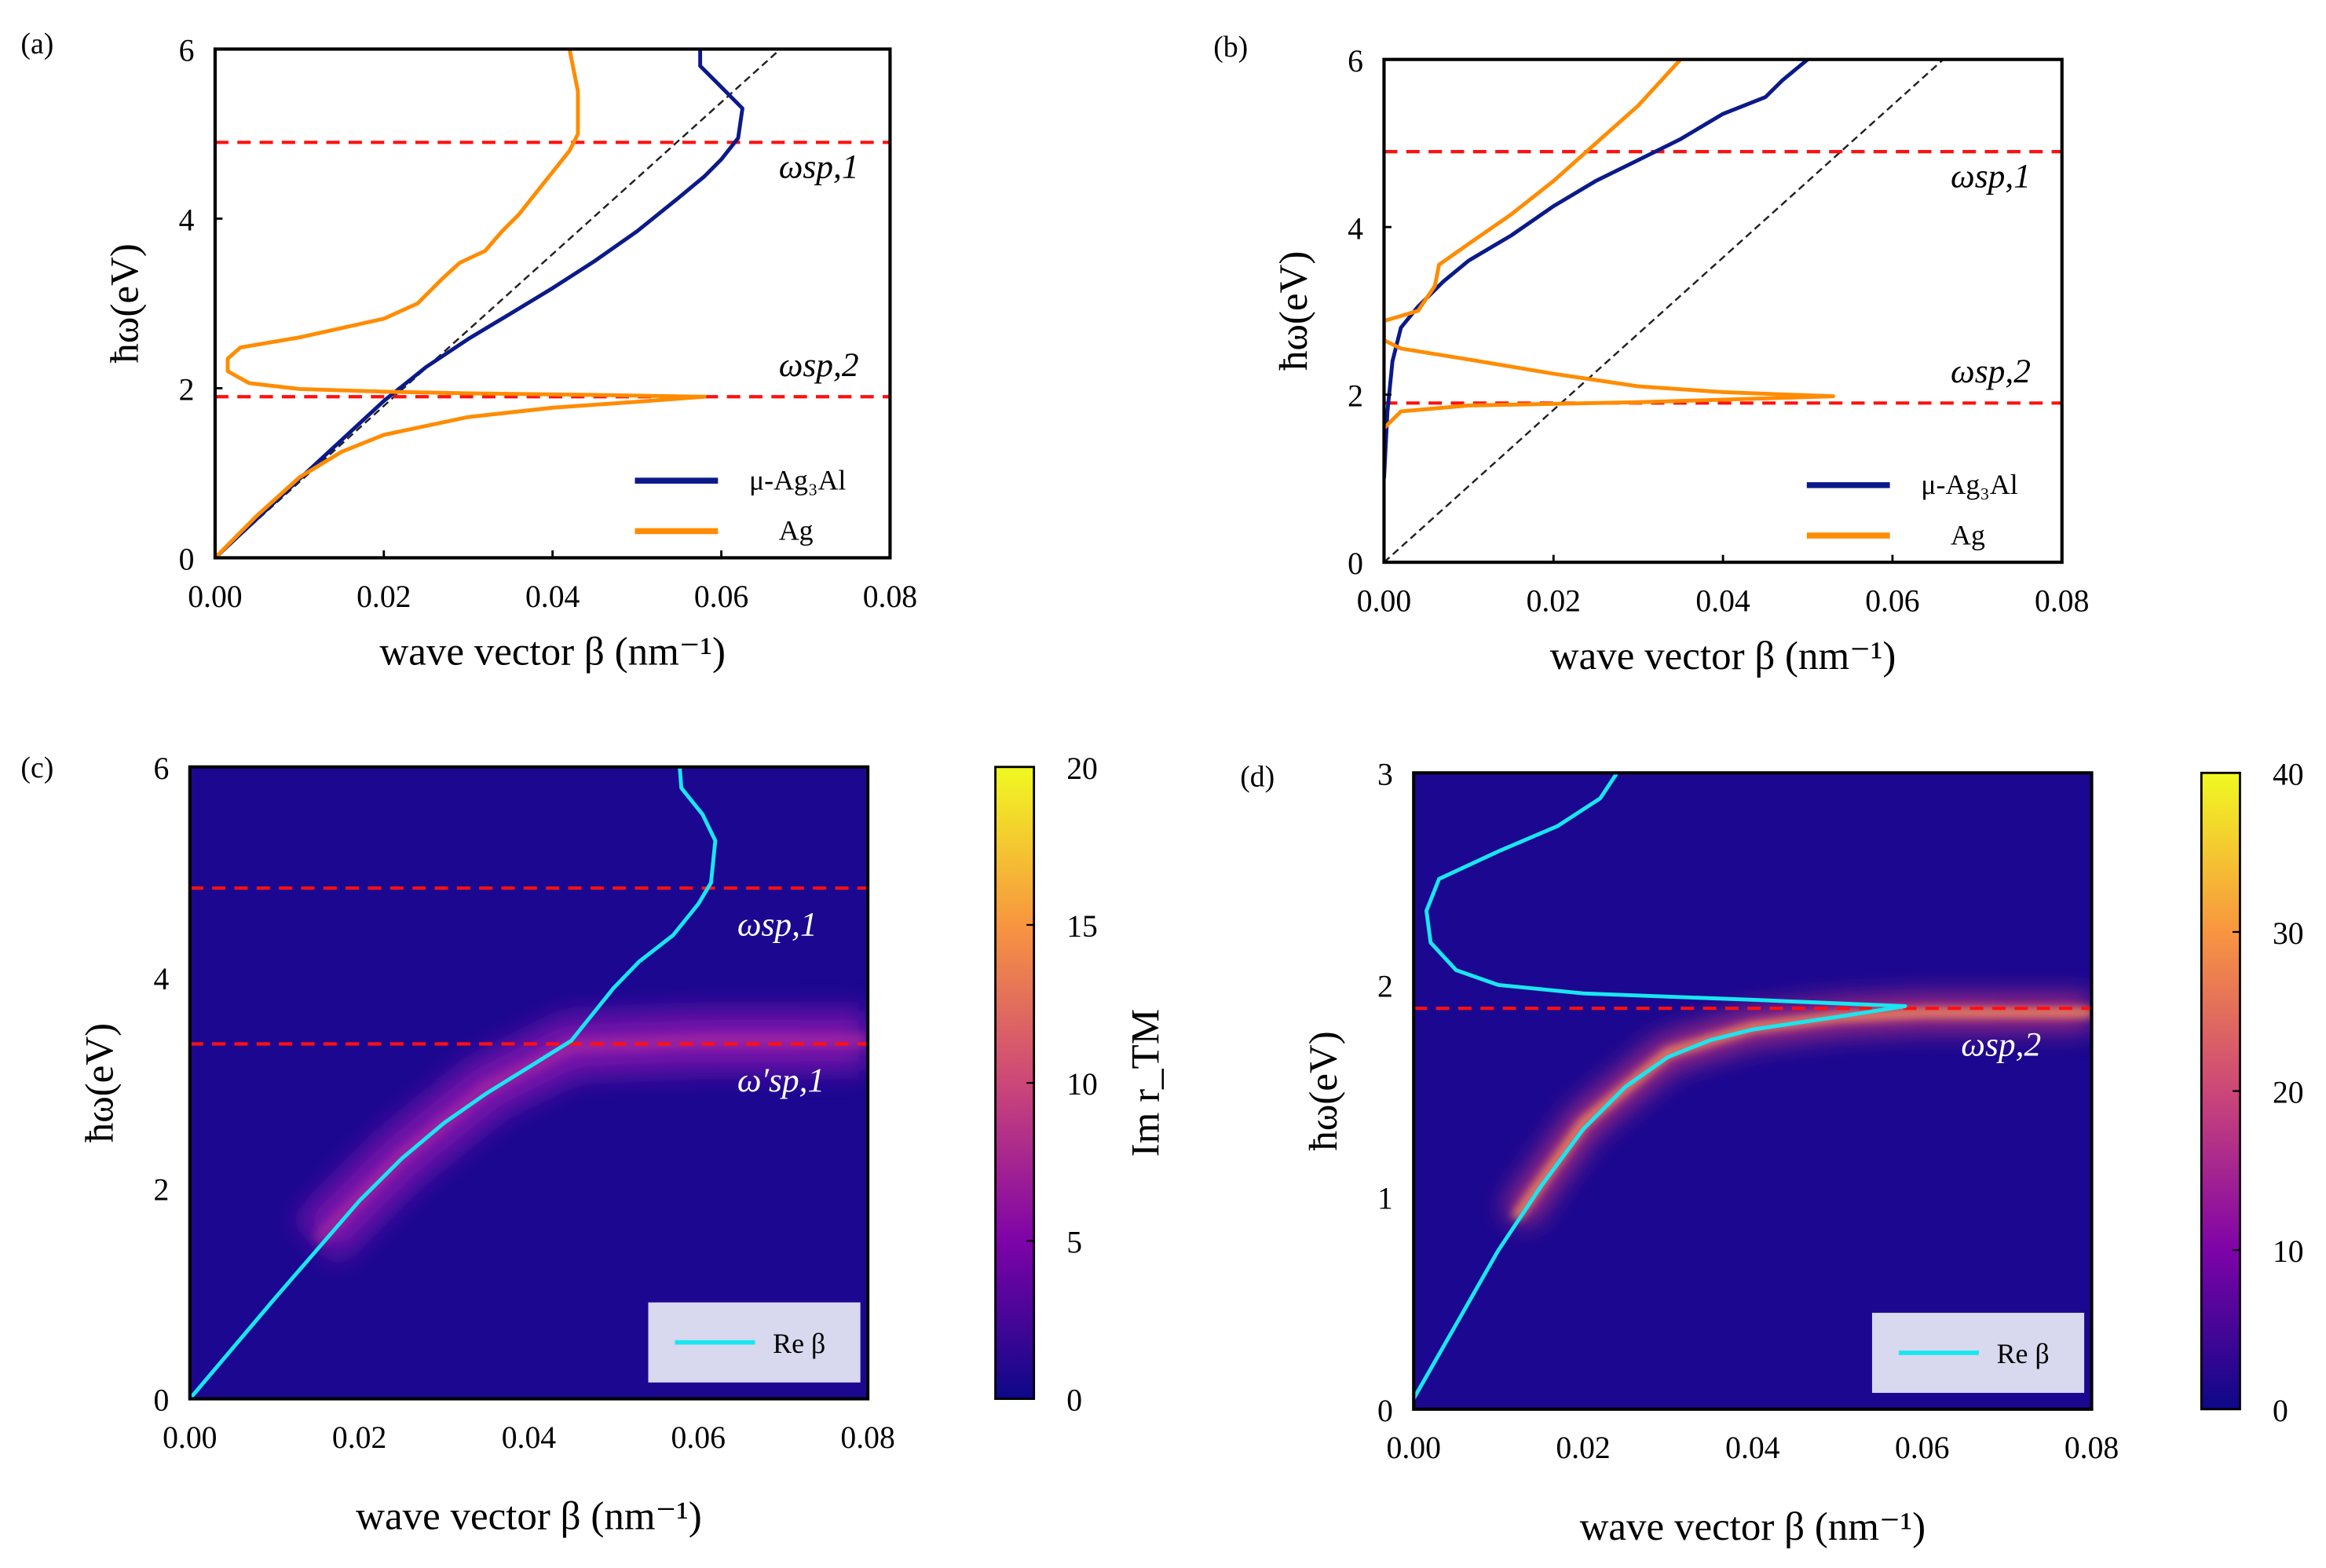 The width and height of the screenshot is (2326, 1568). Describe the element at coordinates (1385, 774) in the screenshot. I see `y-tick-label: 3` at that location.